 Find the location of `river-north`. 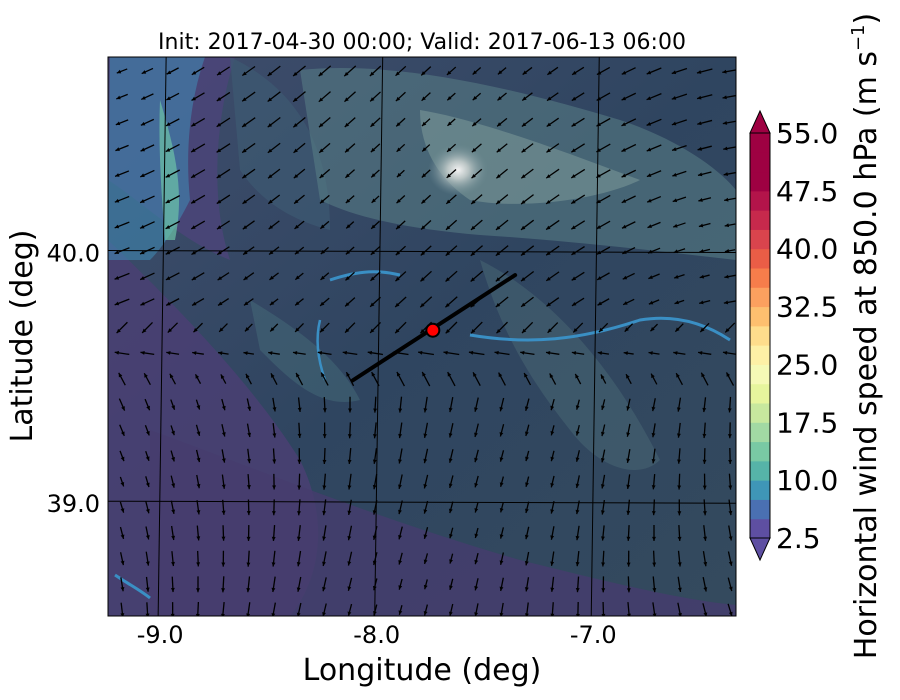

river-north is located at coordinates (365, 276).